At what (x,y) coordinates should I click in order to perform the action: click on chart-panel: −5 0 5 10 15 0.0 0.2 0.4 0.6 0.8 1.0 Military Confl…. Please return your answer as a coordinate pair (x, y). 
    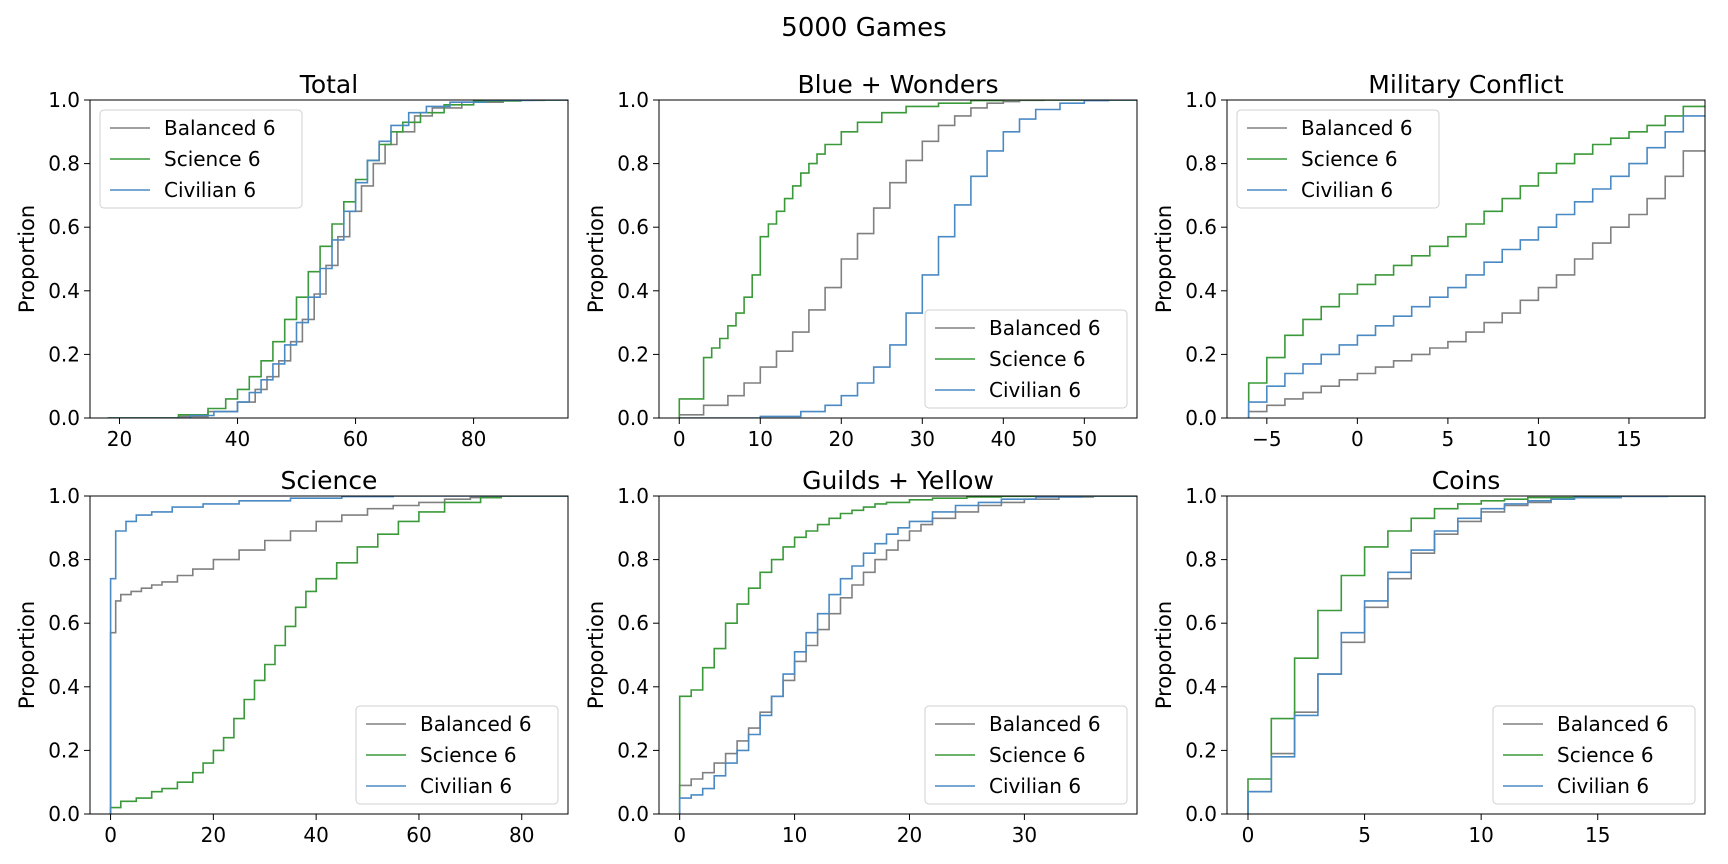
    Looking at the image, I should click on (1429, 260).